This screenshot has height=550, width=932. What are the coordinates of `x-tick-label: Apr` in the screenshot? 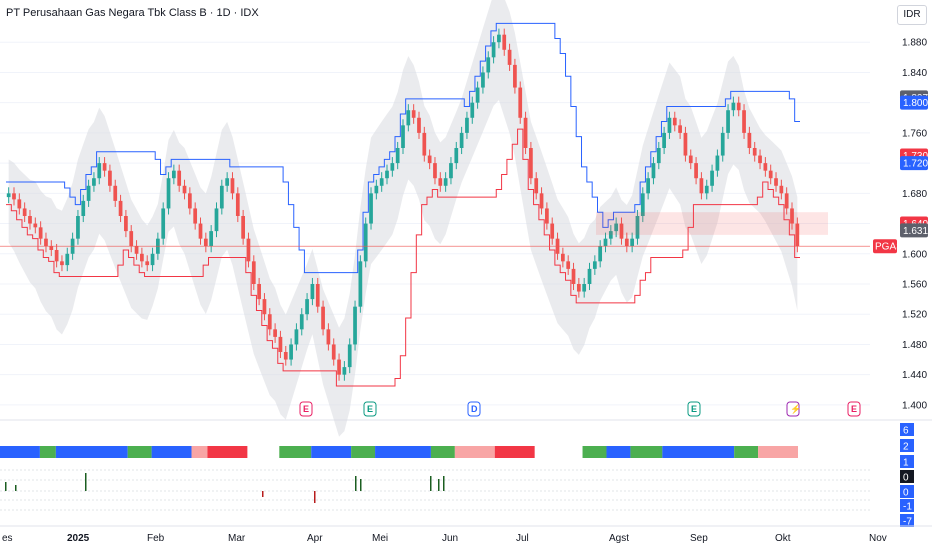 It's located at (315, 538).